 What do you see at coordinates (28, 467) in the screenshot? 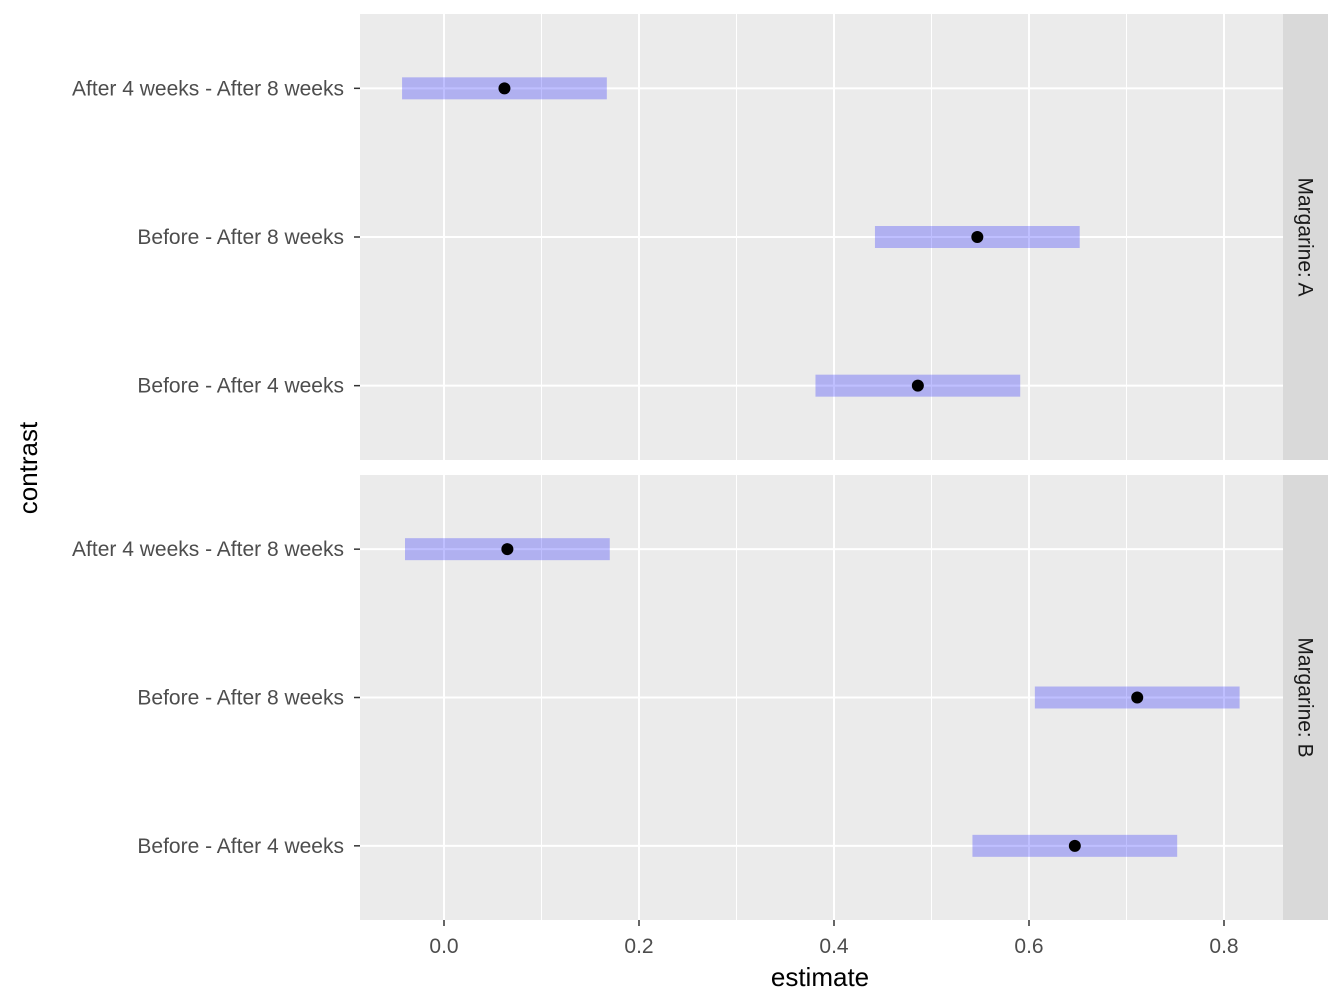
I see `y-axis-title: contrast` at bounding box center [28, 467].